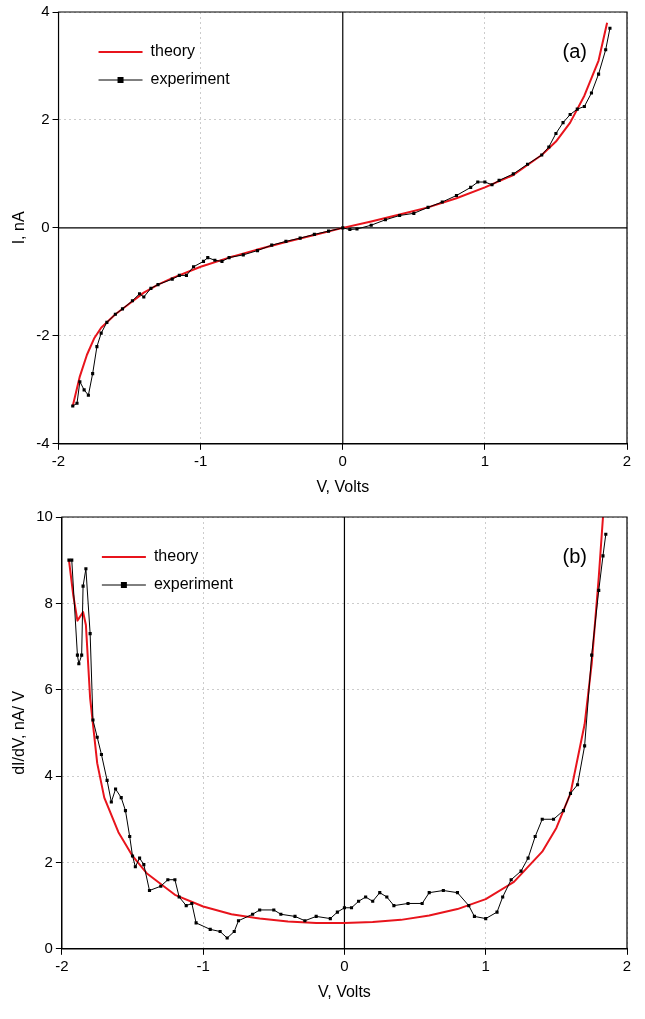 Image resolution: width=645 pixels, height=1019 pixels. What do you see at coordinates (62, 965) in the screenshot?
I see `x-tick-label: -2` at bounding box center [62, 965].